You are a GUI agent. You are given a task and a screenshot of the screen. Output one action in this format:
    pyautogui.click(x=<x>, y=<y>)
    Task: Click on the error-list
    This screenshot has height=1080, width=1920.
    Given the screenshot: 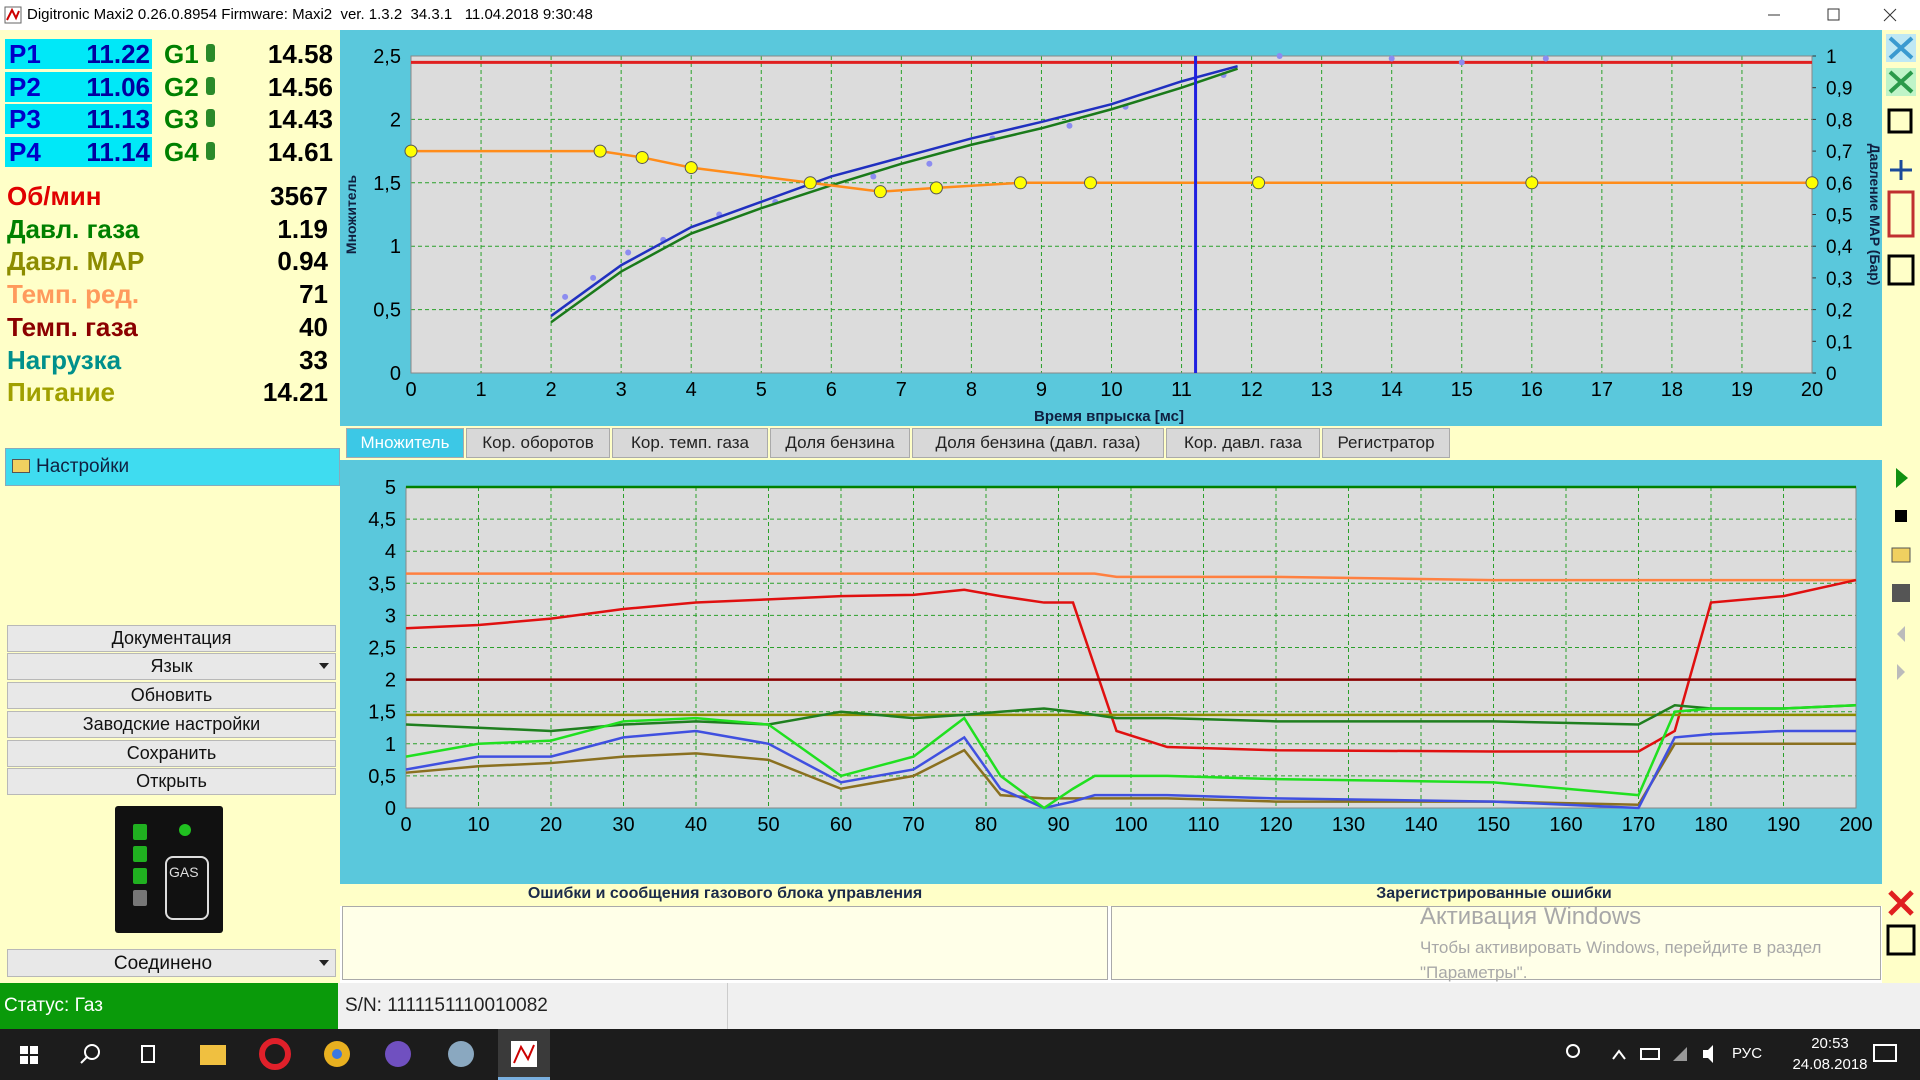 What is the action you would take?
    pyautogui.click(x=725, y=943)
    